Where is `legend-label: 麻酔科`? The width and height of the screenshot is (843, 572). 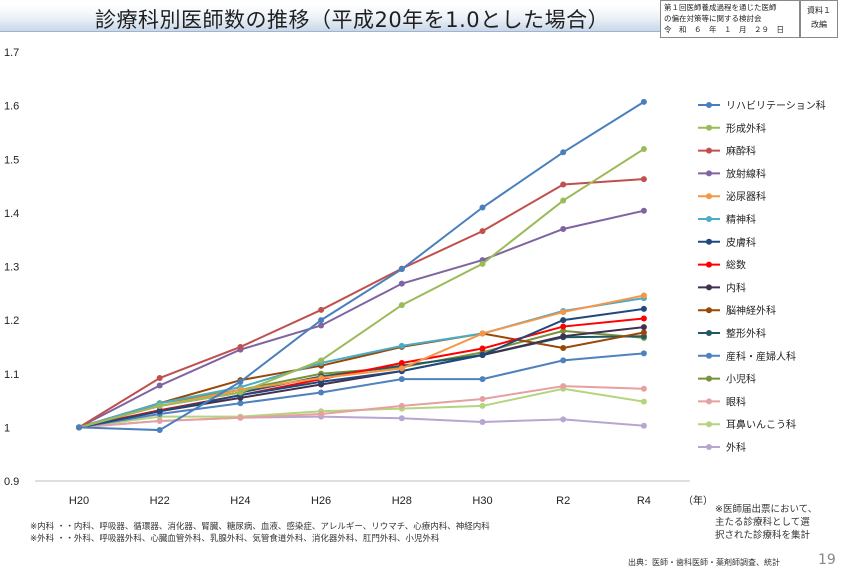 legend-label: 麻酔科 is located at coordinates (741, 151).